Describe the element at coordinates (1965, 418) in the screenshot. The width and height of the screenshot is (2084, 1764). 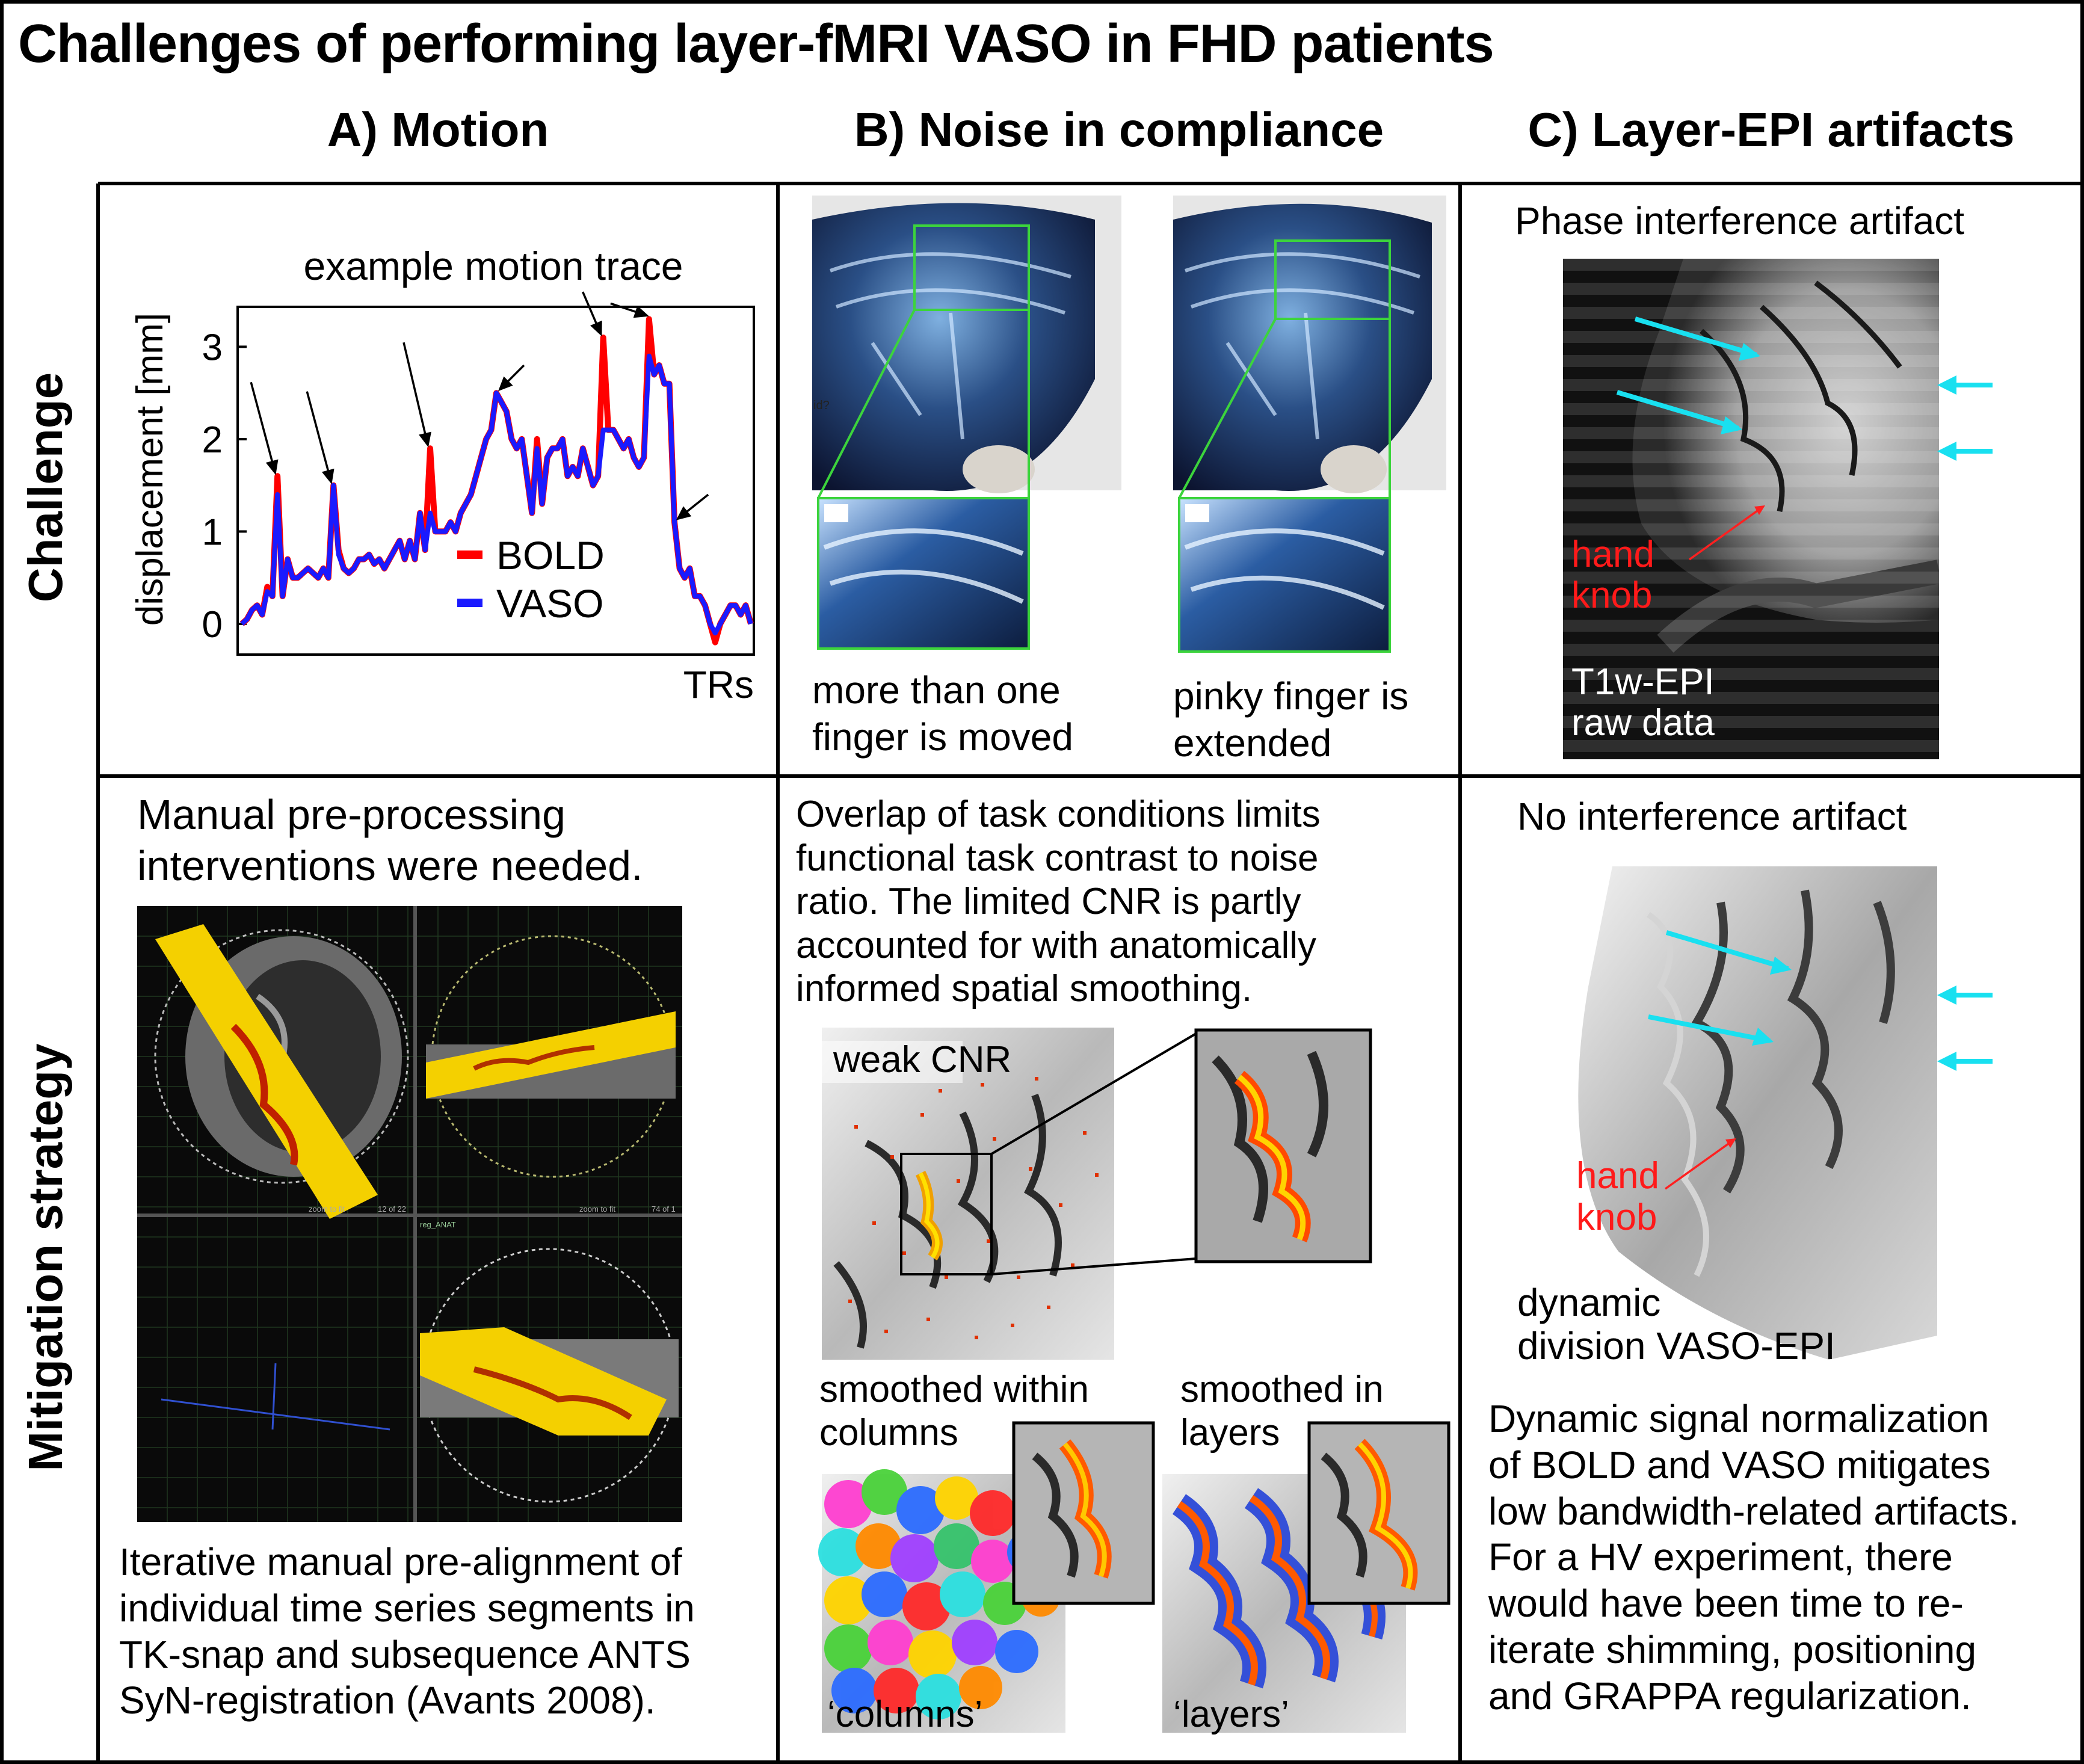
I see `right-edge-arrows-top` at that location.